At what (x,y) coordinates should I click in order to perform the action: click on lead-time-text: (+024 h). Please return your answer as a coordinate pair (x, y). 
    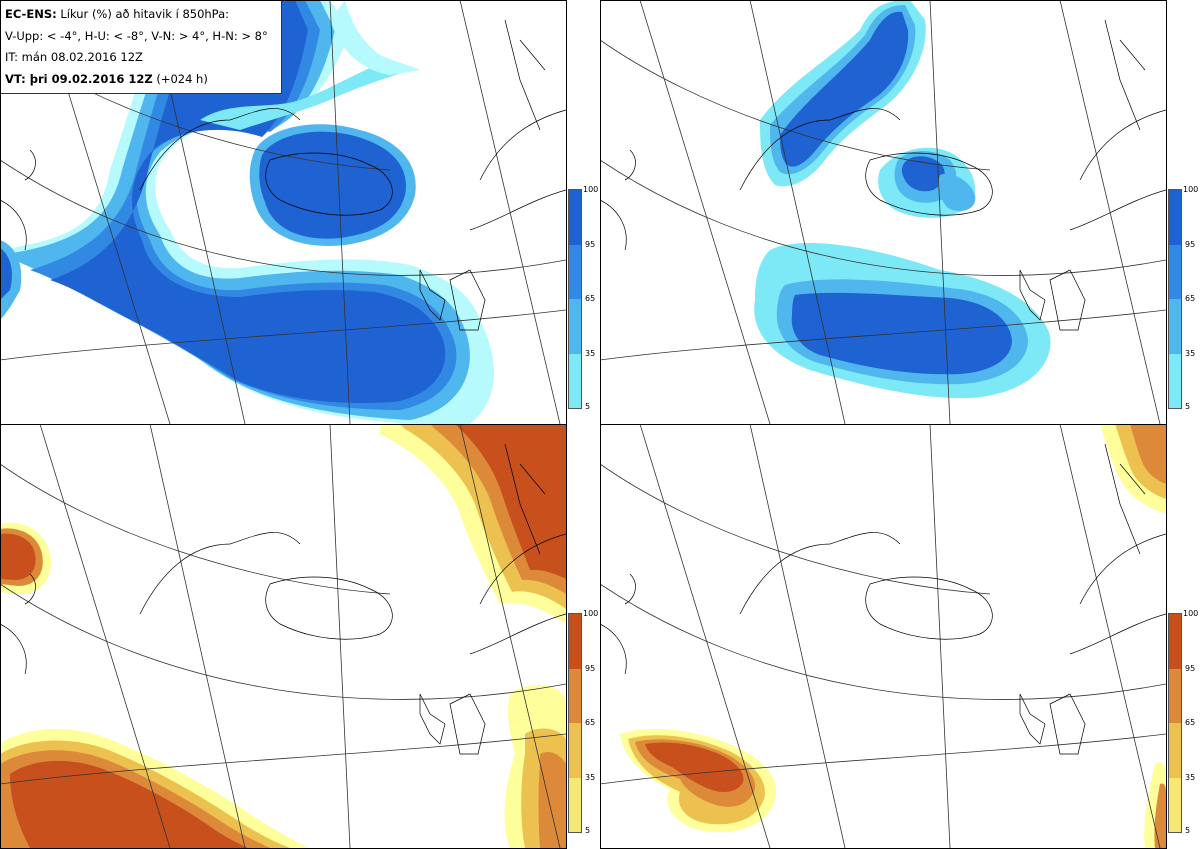
    Looking at the image, I should click on (182, 78).